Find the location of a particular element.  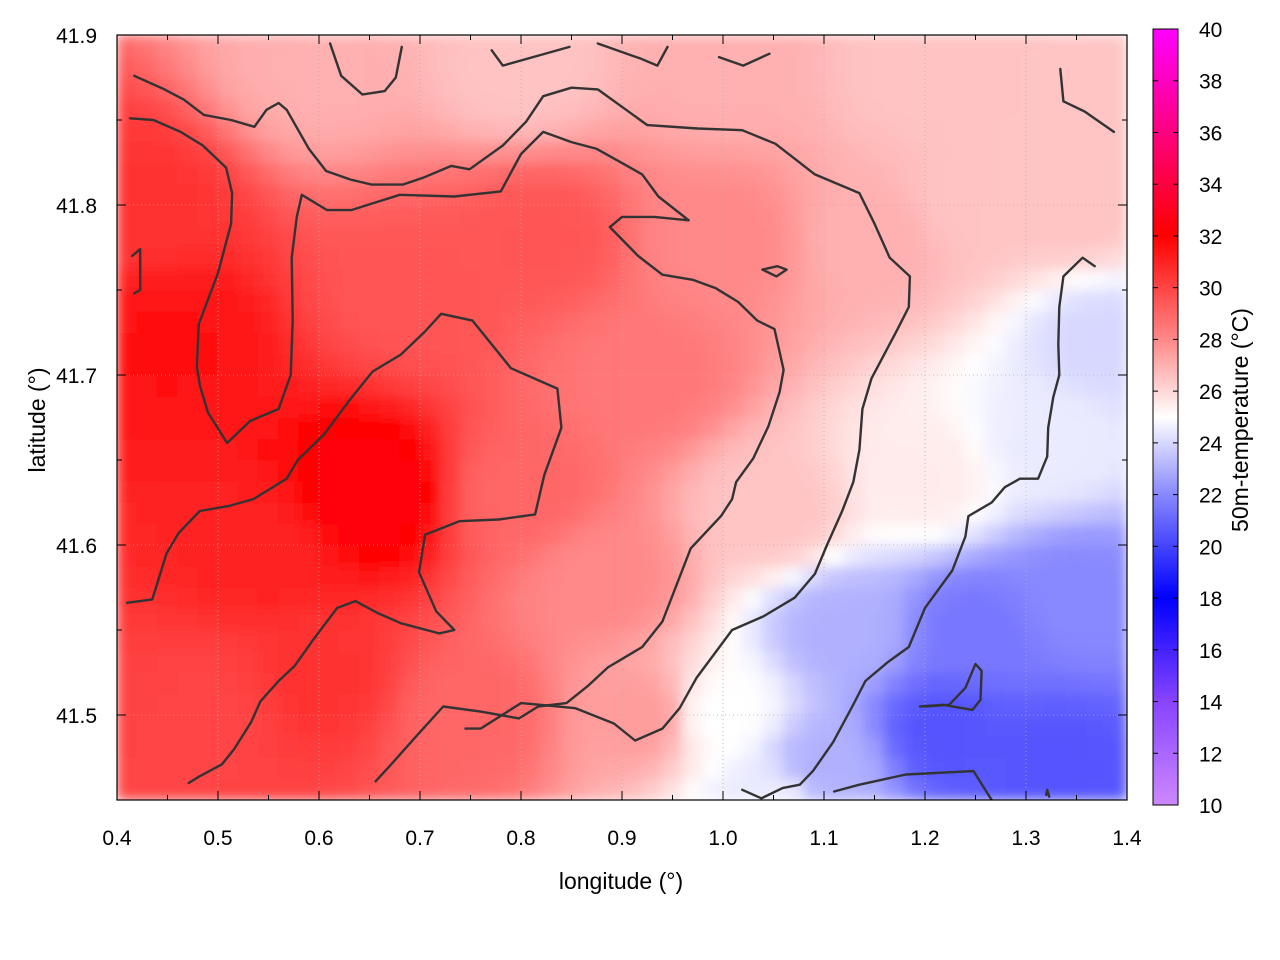

y-tick-label: 41.7 is located at coordinates (76, 376).